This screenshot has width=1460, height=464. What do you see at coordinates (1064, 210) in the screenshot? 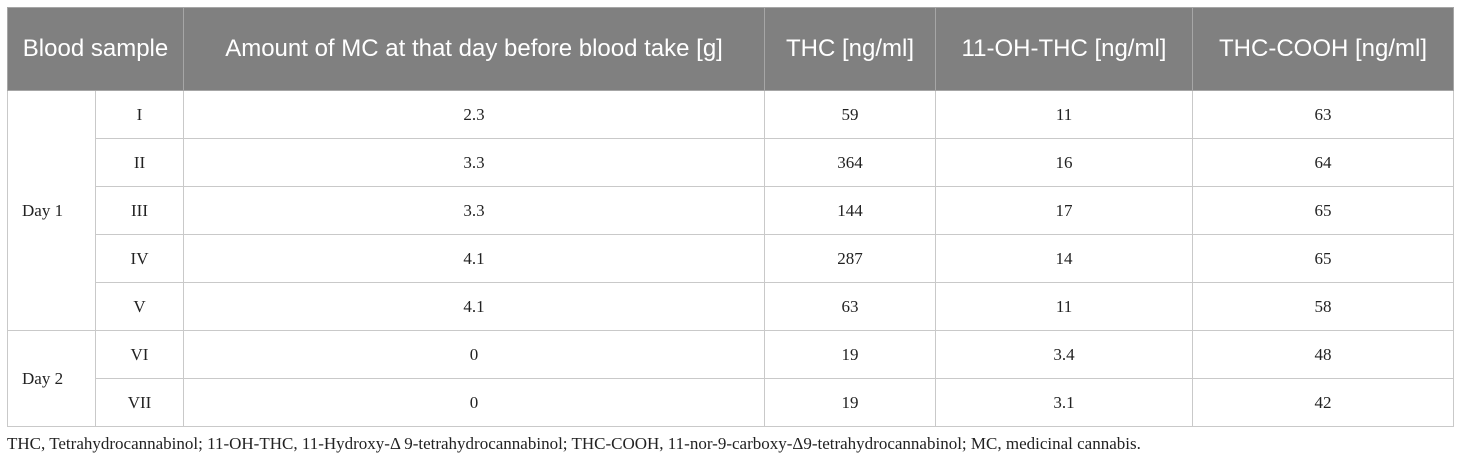
I see `oh-thc-cell: 17` at bounding box center [1064, 210].